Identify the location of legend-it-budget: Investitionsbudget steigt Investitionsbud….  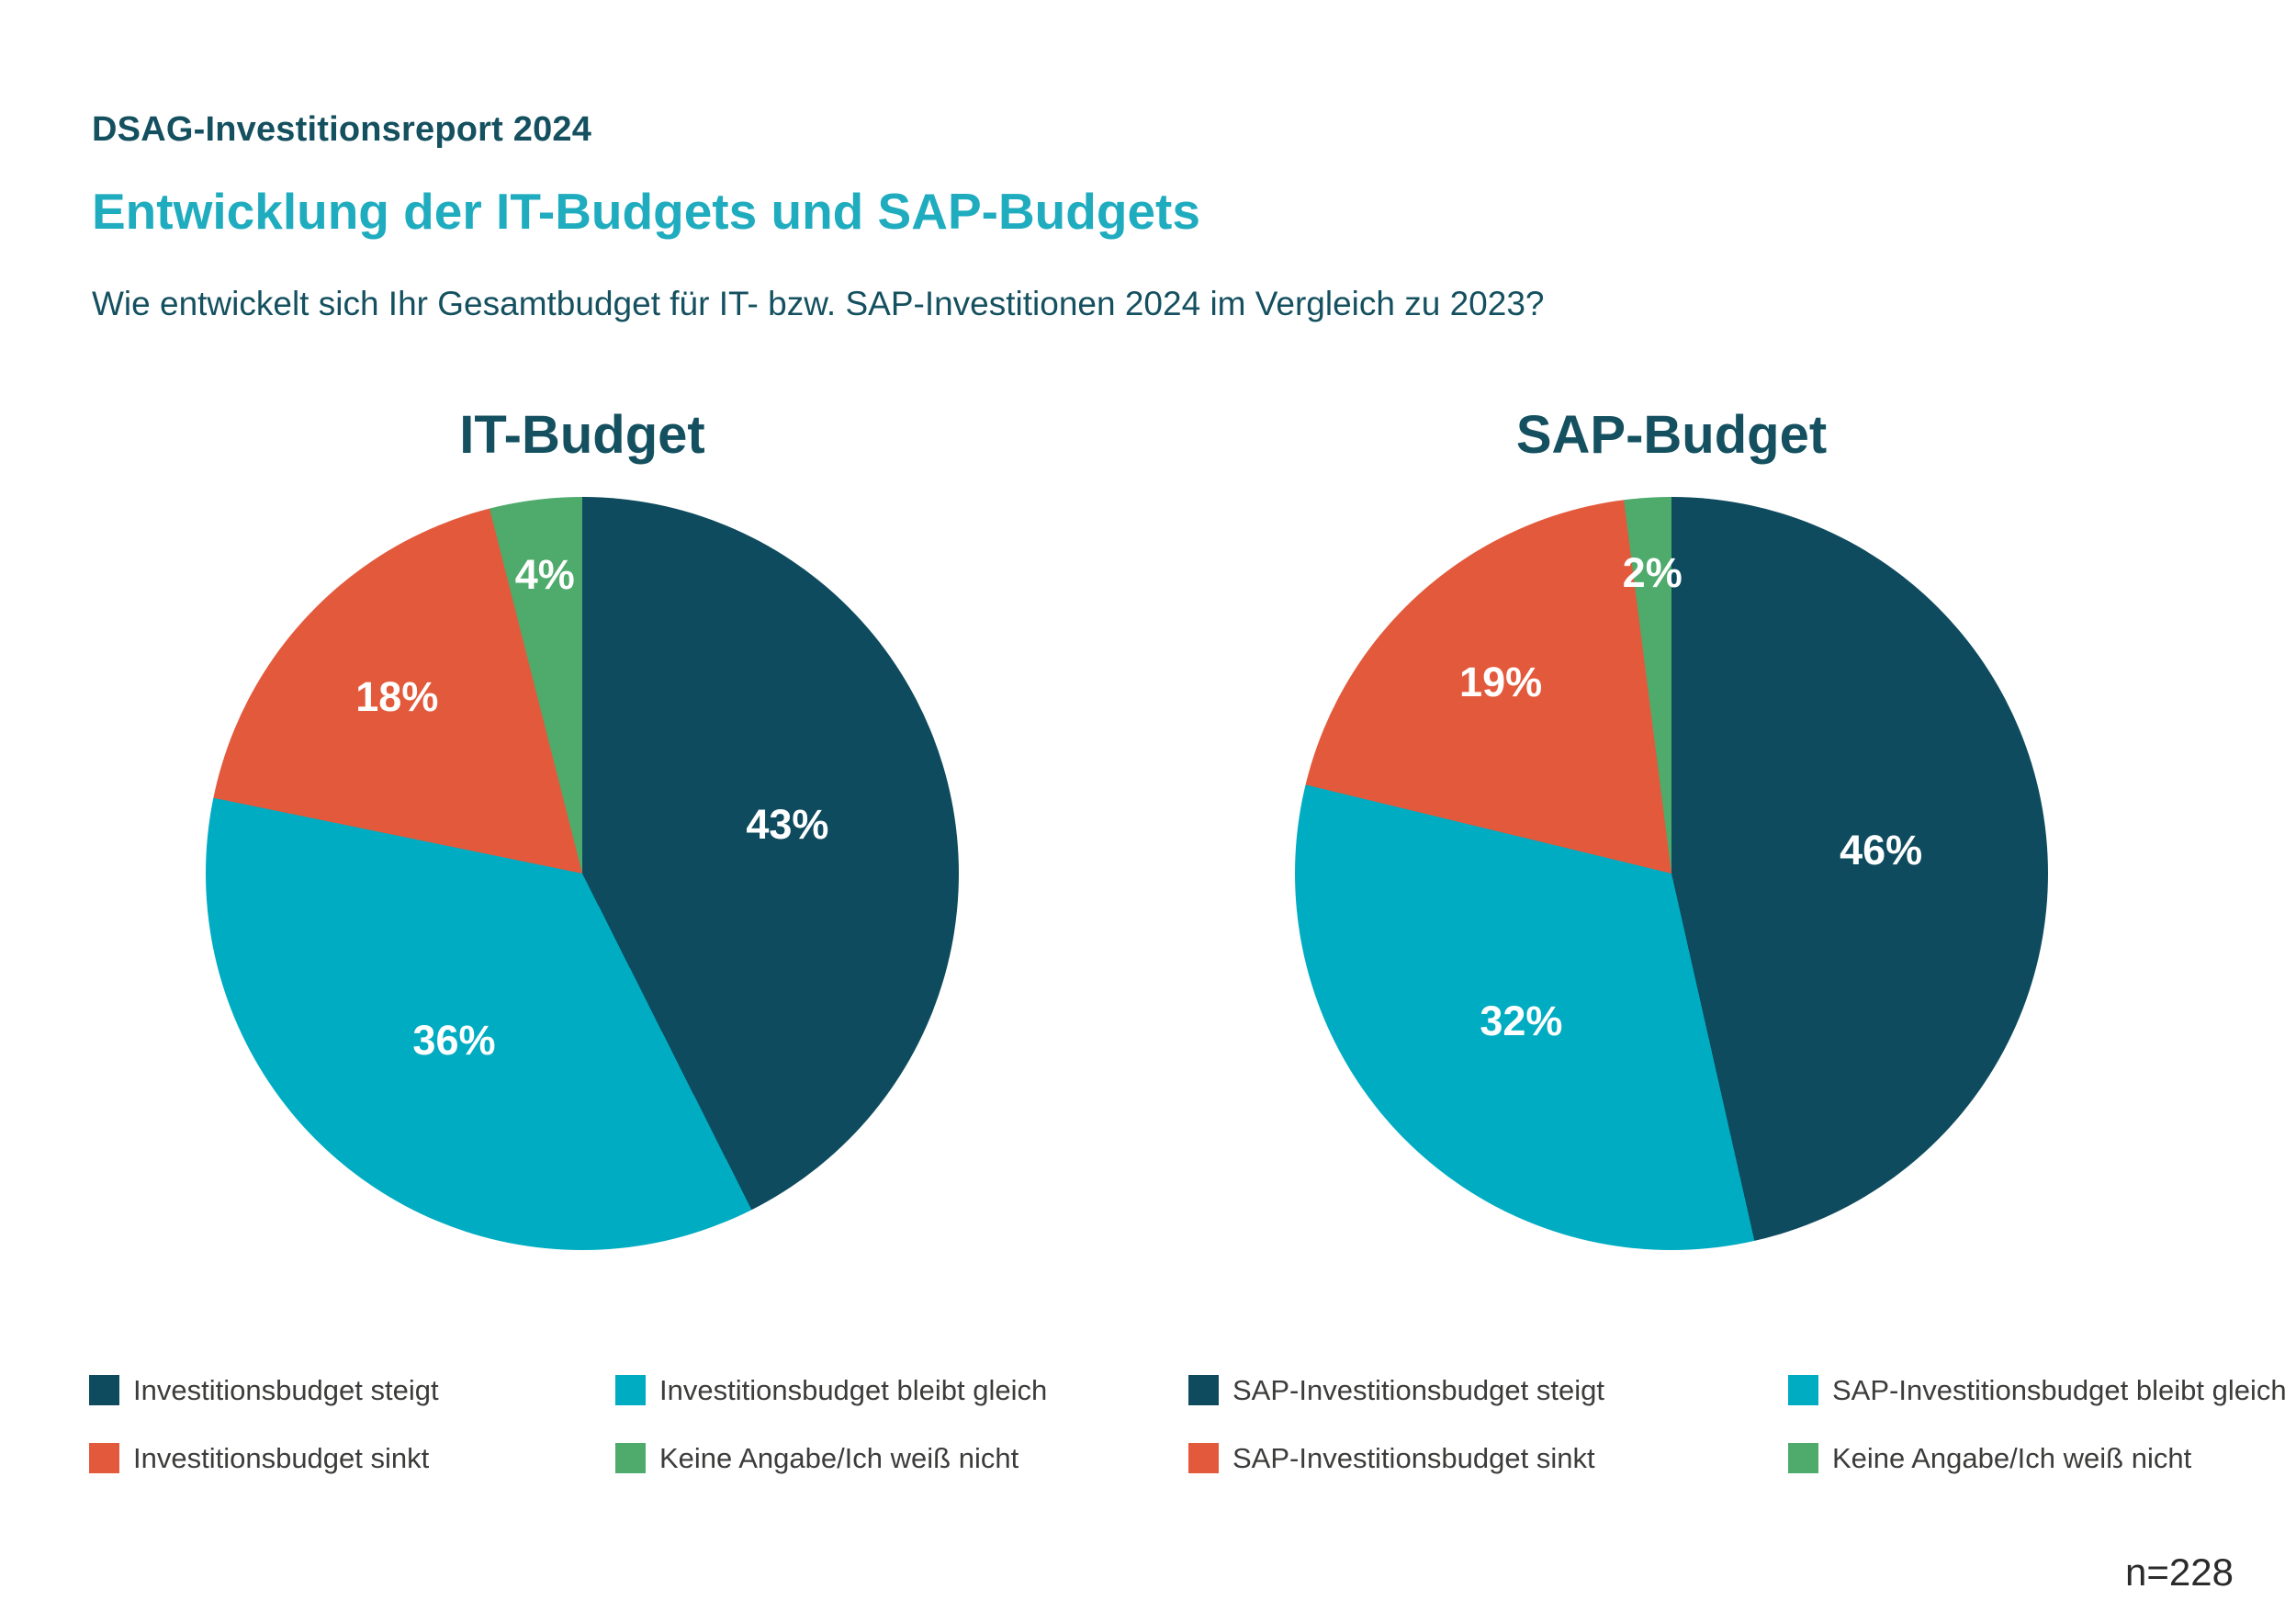
(569, 1423).